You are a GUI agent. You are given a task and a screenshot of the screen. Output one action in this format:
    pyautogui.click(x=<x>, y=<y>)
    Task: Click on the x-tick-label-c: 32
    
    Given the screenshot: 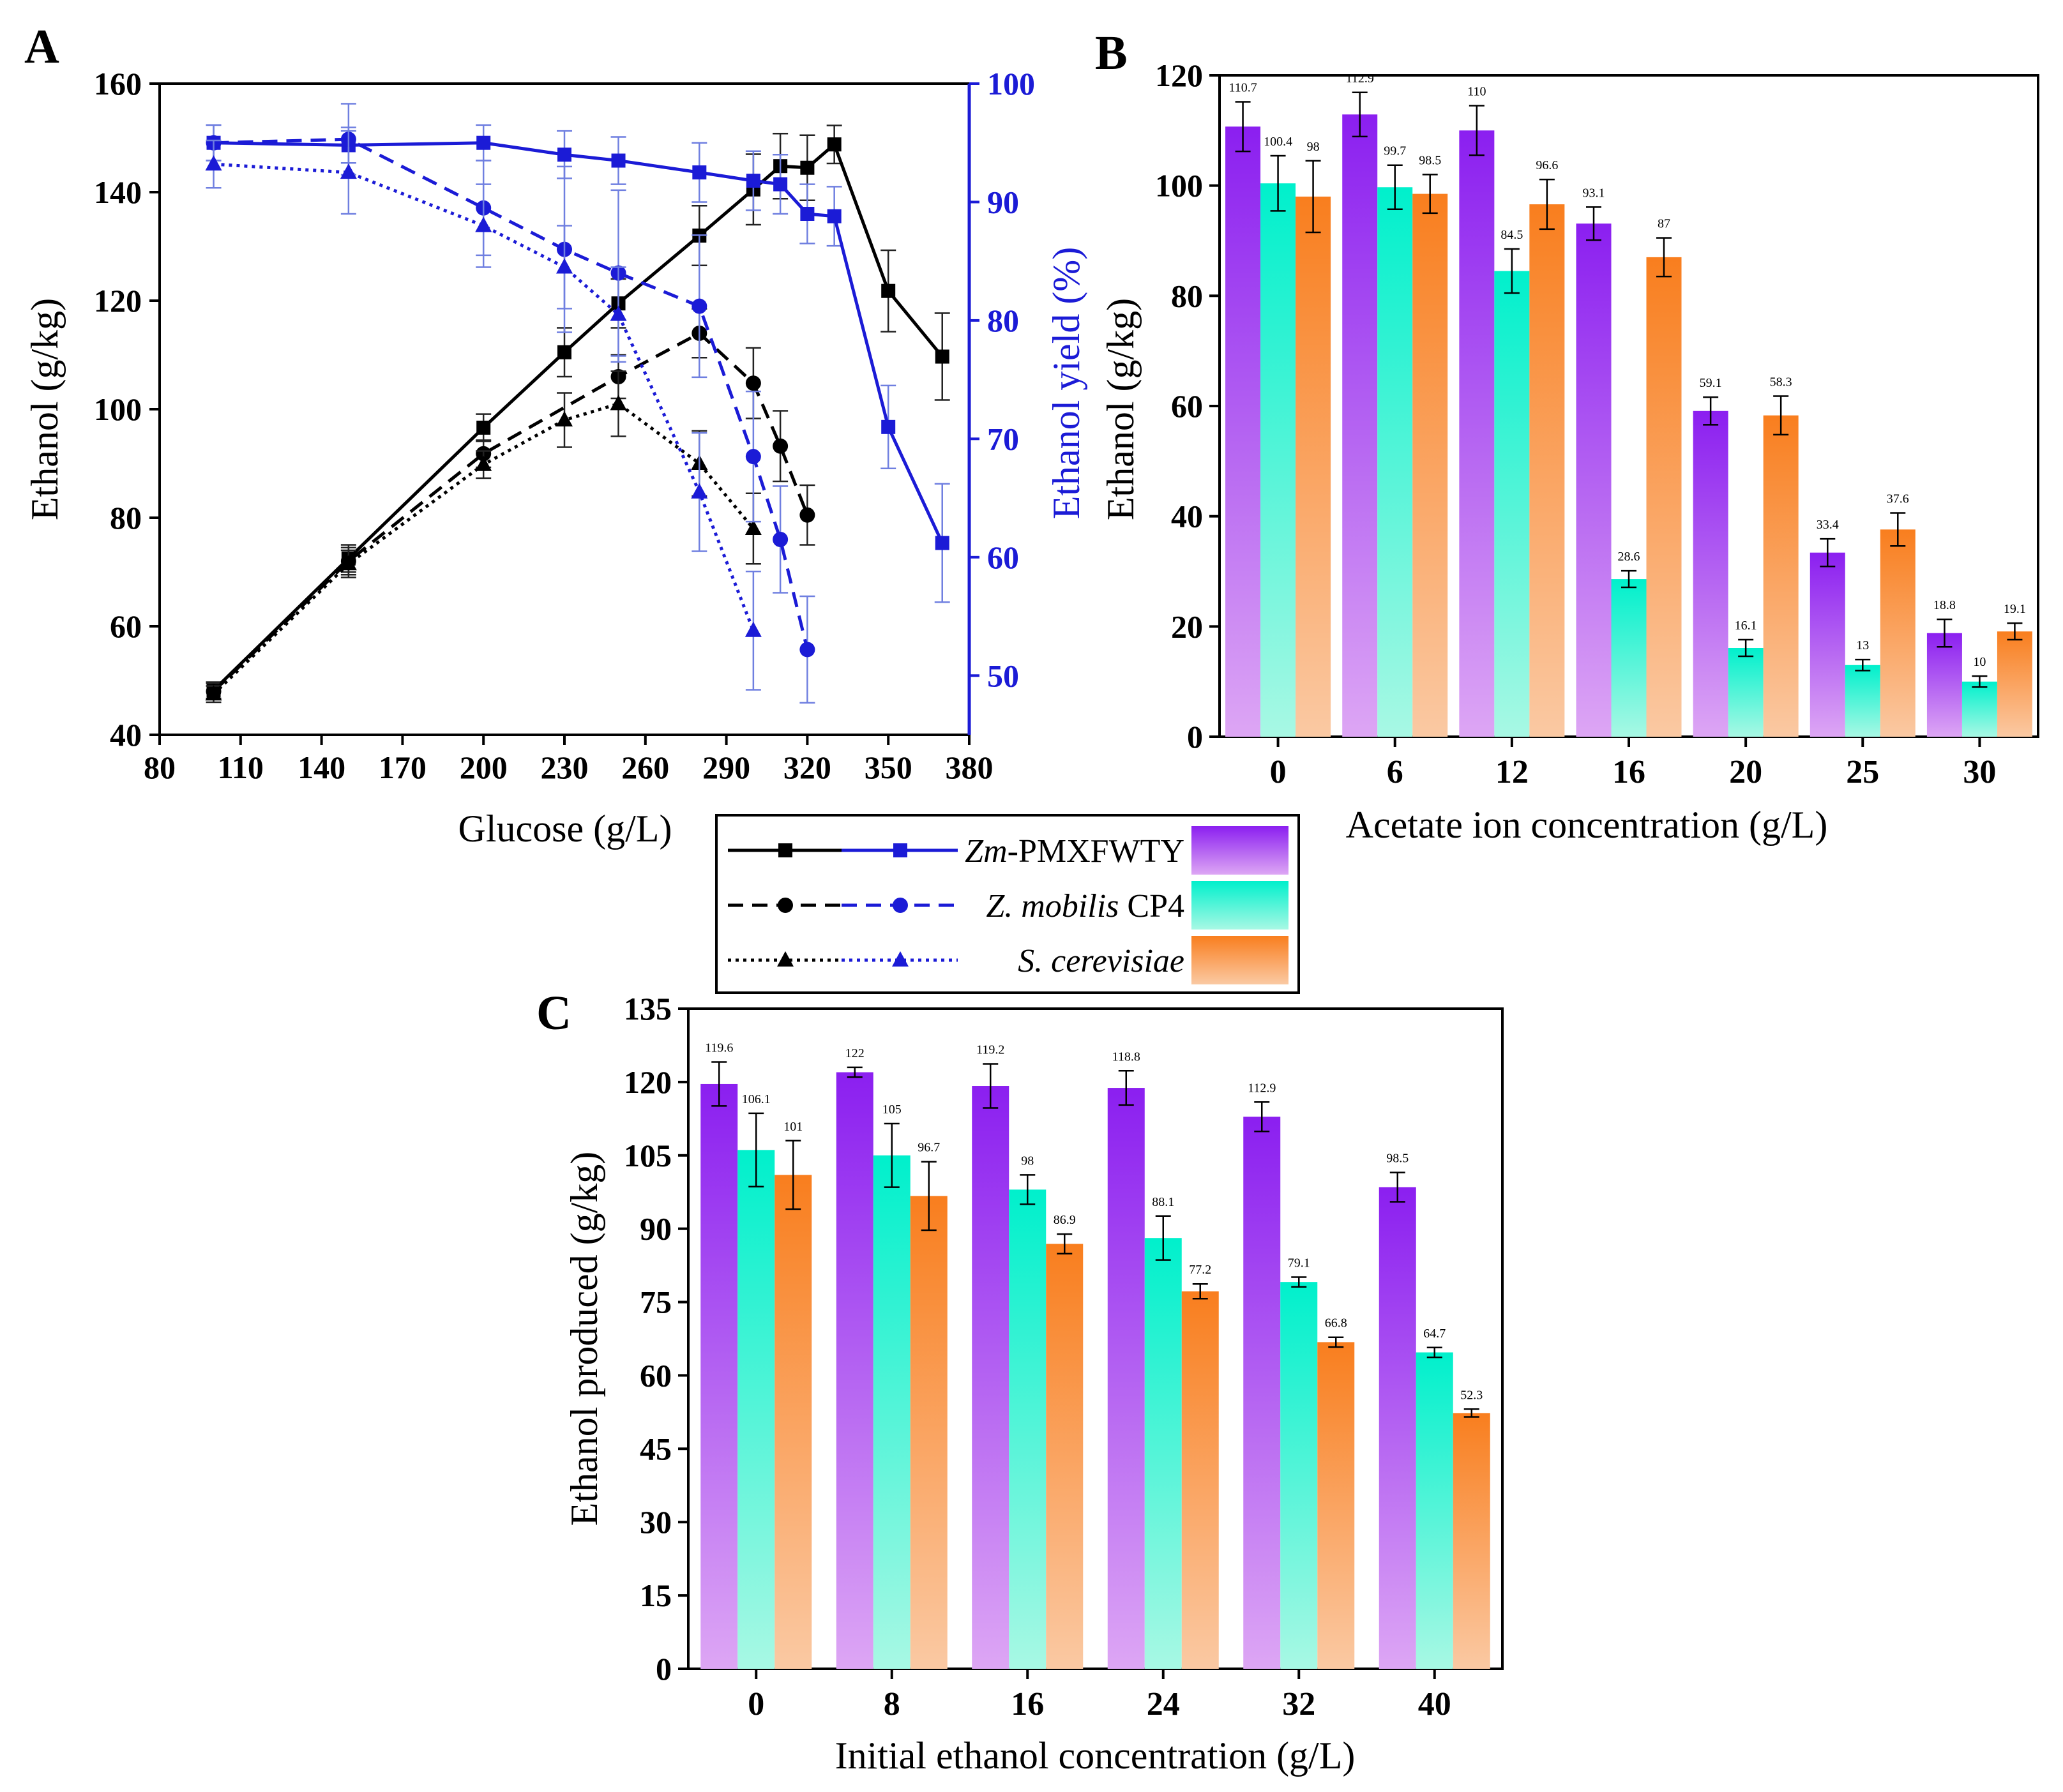 What is the action you would take?
    pyautogui.click(x=1298, y=1704)
    